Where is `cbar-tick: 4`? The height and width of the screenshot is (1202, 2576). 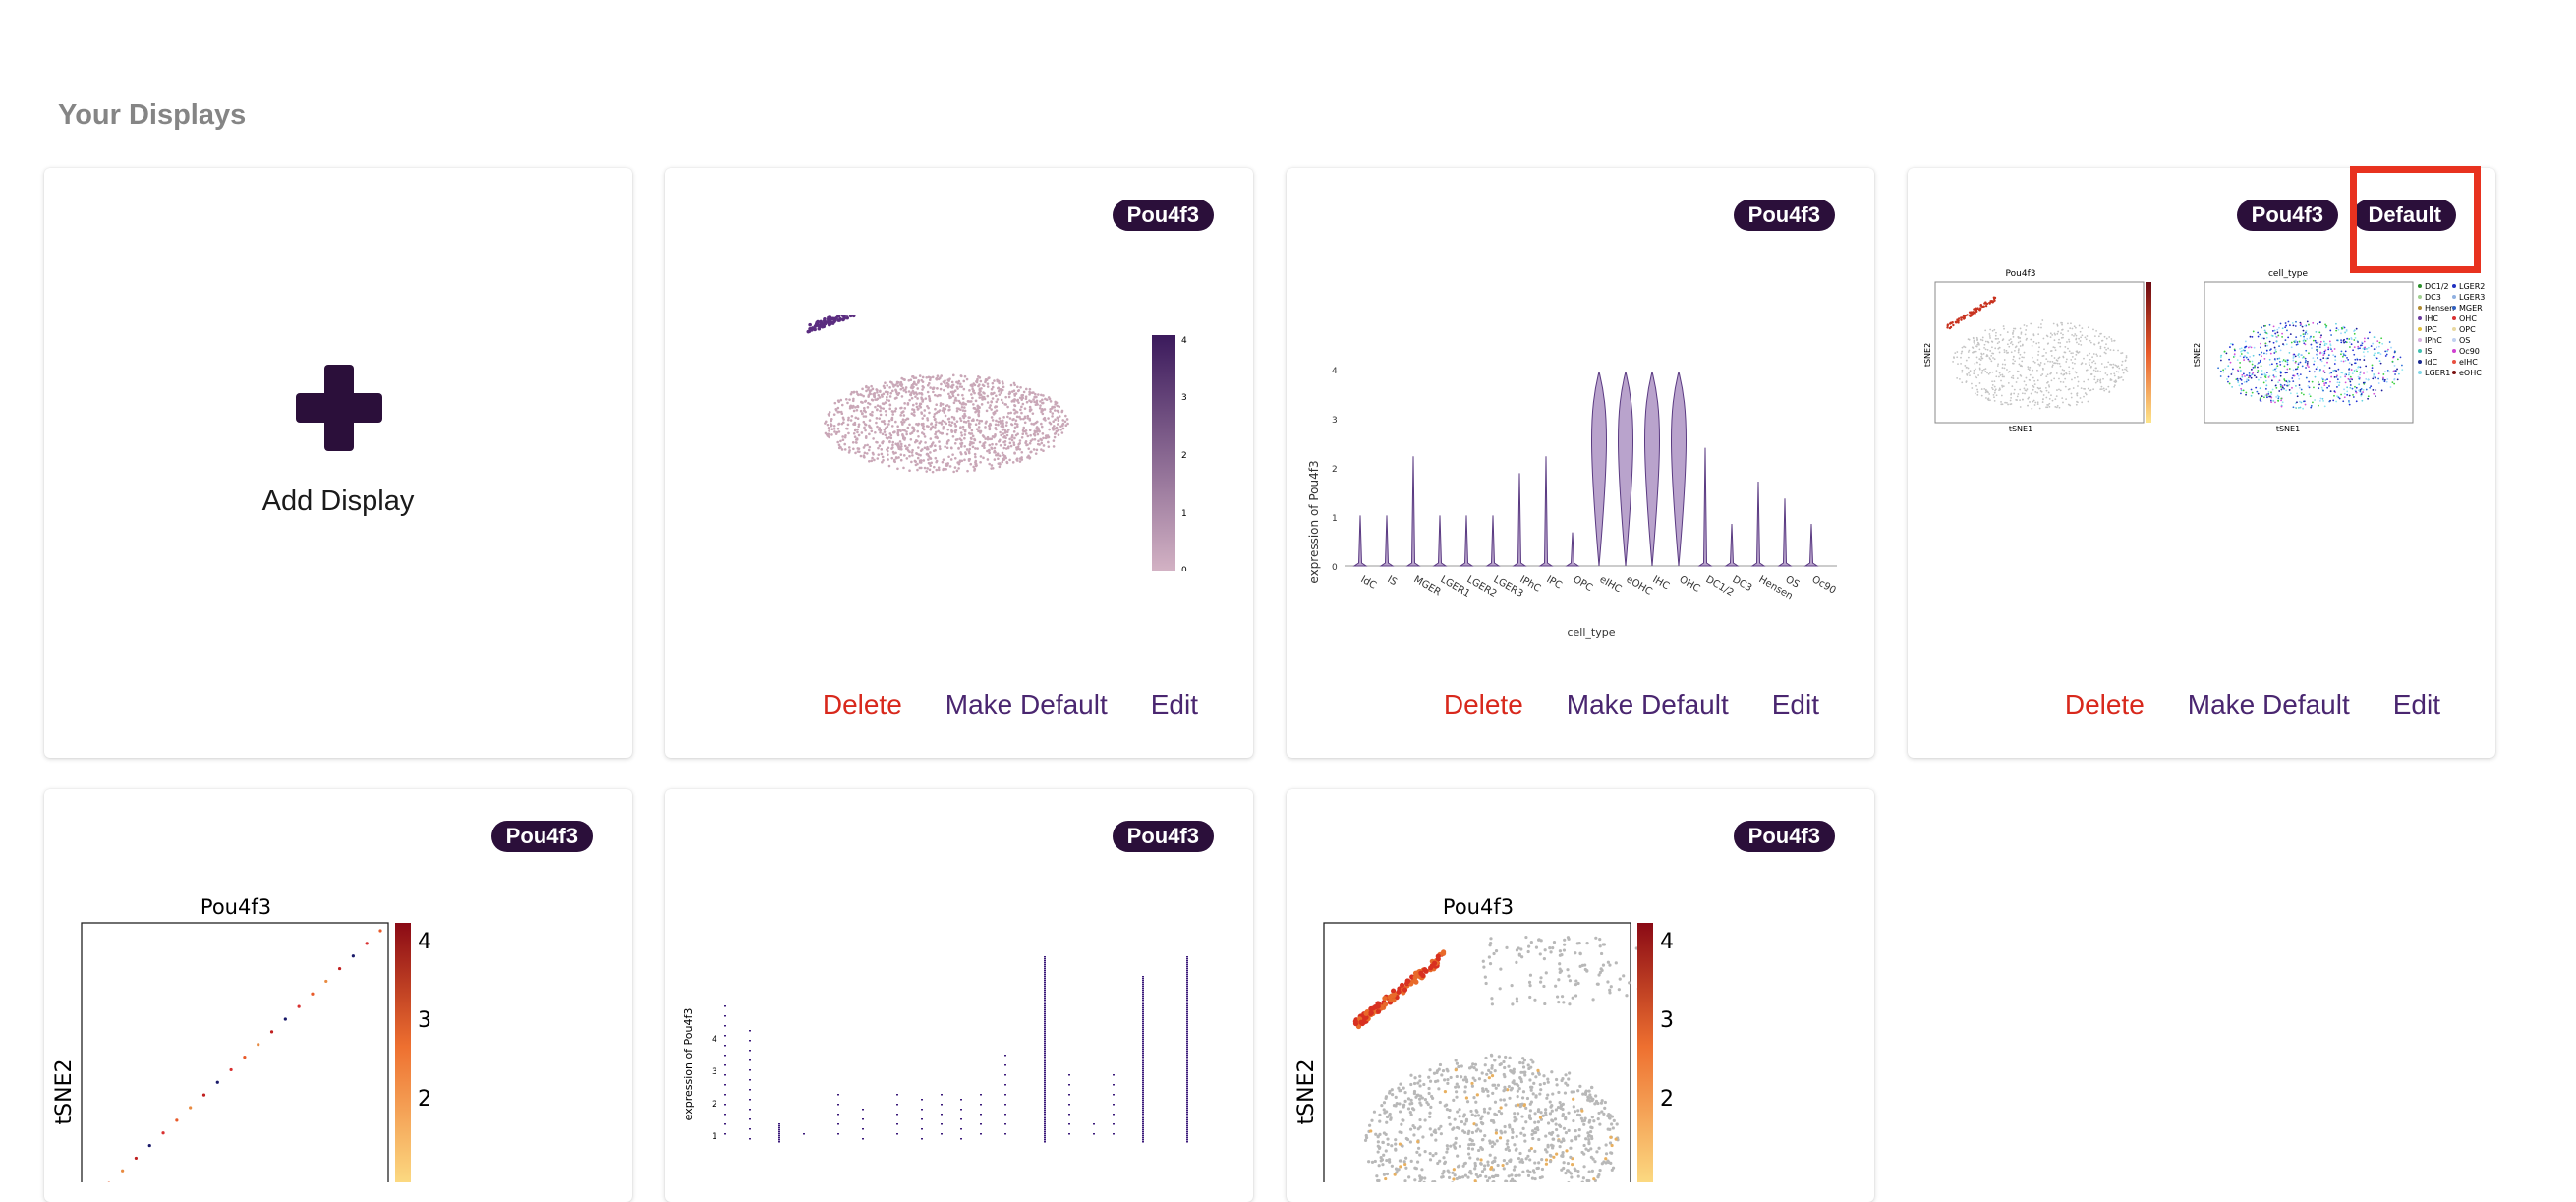 cbar-tick: 4 is located at coordinates (424, 942).